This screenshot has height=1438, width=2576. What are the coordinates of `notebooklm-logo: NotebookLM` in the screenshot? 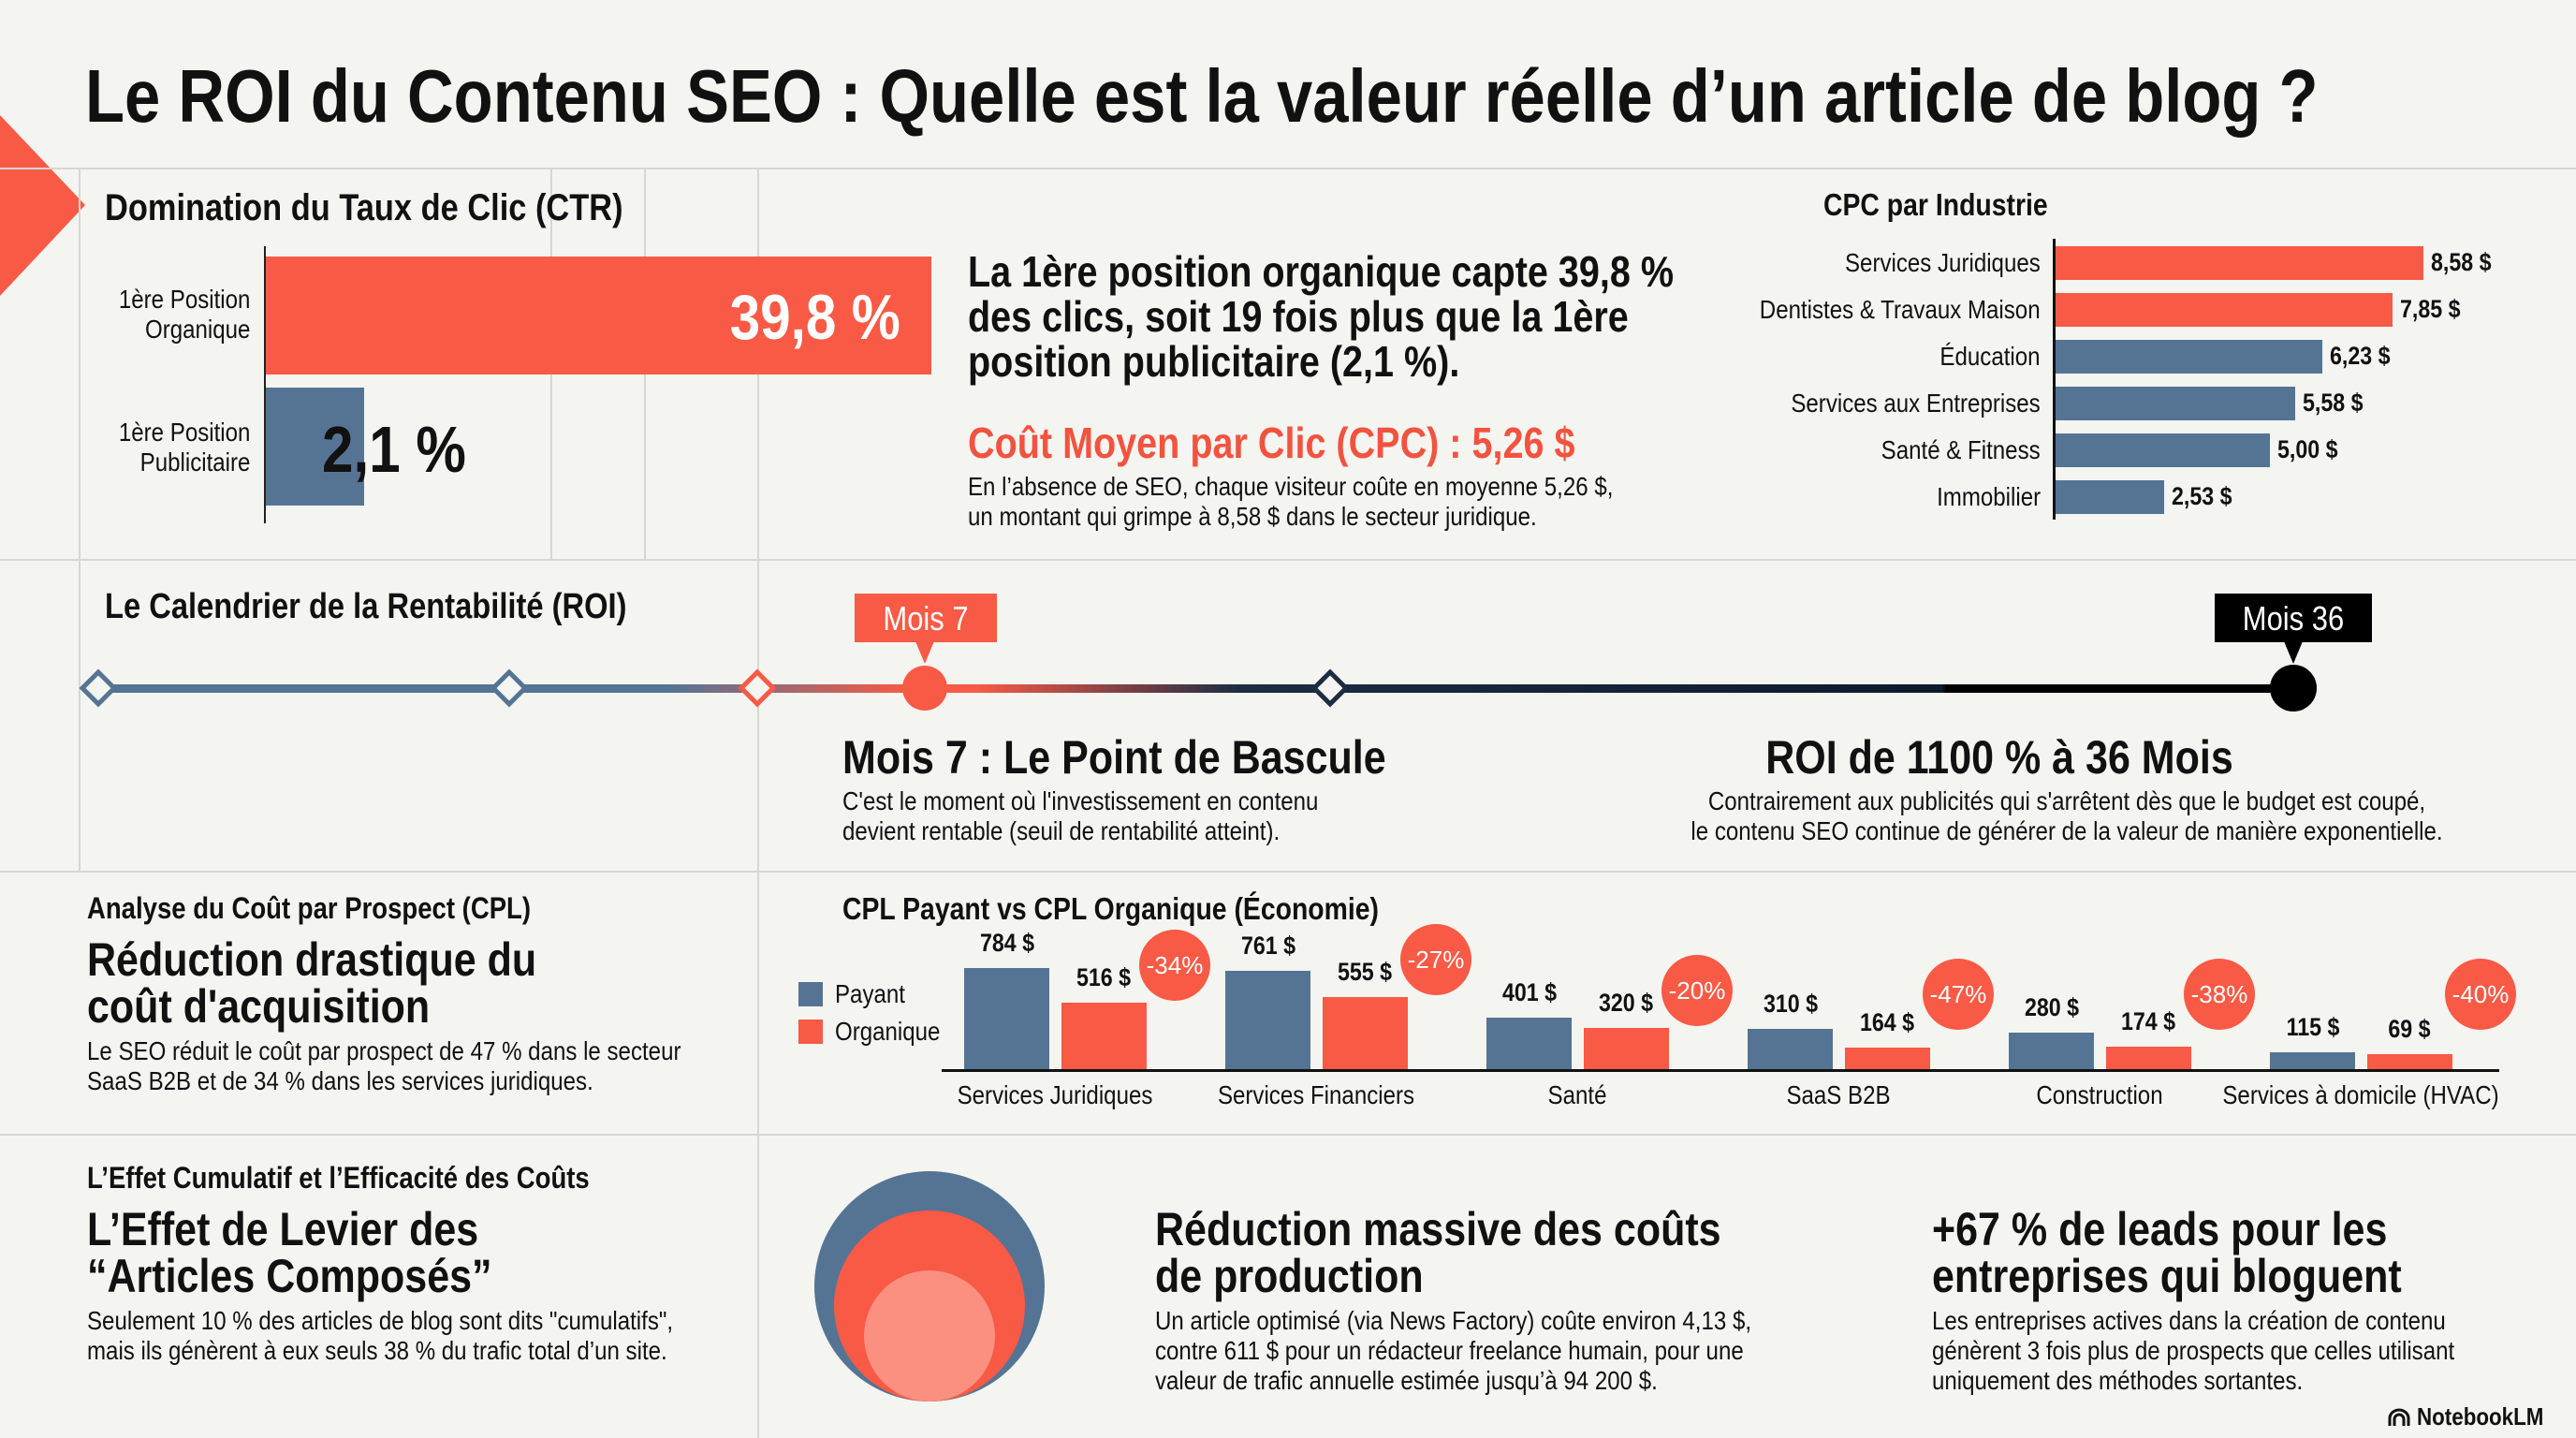 It's located at (2475, 1416).